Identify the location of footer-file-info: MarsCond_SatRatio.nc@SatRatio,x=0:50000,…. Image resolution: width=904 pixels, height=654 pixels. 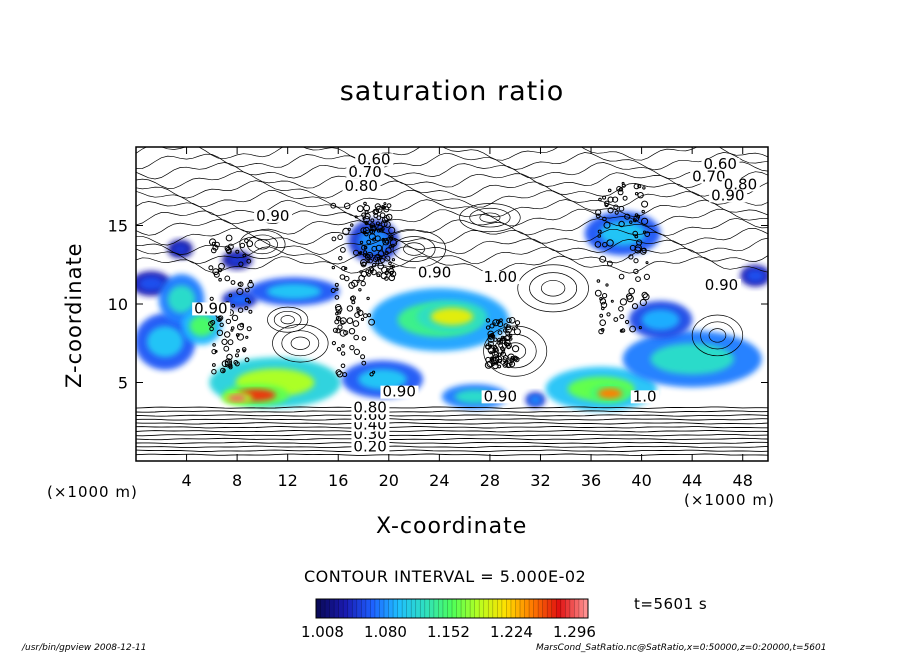
(681, 648).